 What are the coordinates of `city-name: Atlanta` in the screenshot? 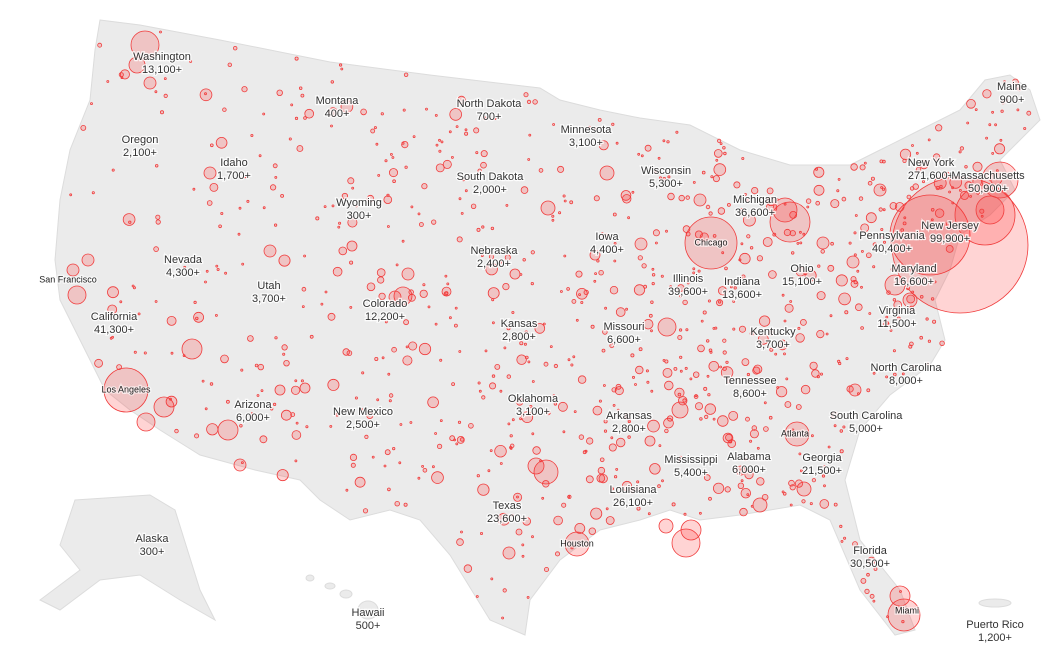 It's located at (795, 433).